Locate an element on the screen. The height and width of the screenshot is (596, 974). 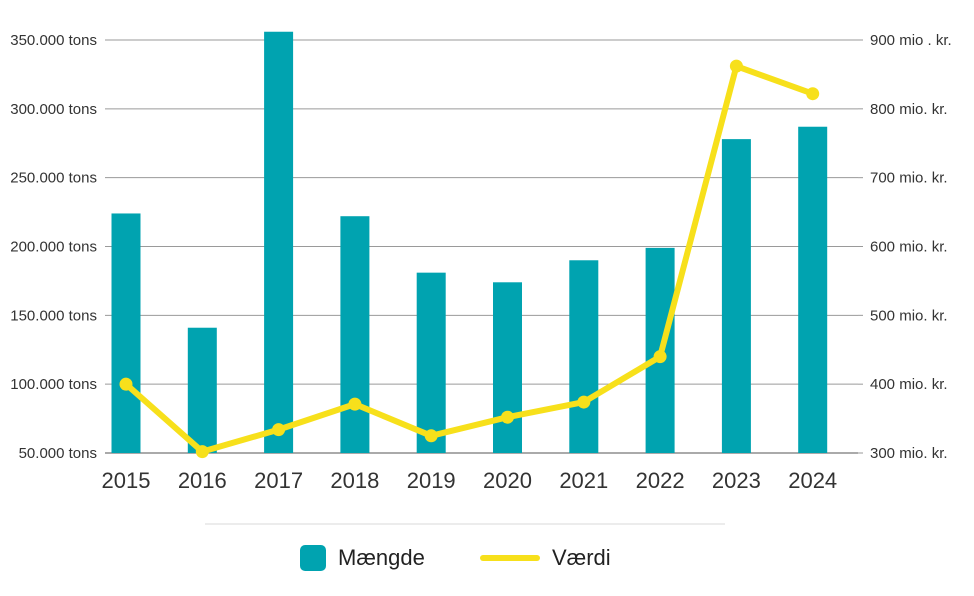
bar-2016 is located at coordinates (202, 390).